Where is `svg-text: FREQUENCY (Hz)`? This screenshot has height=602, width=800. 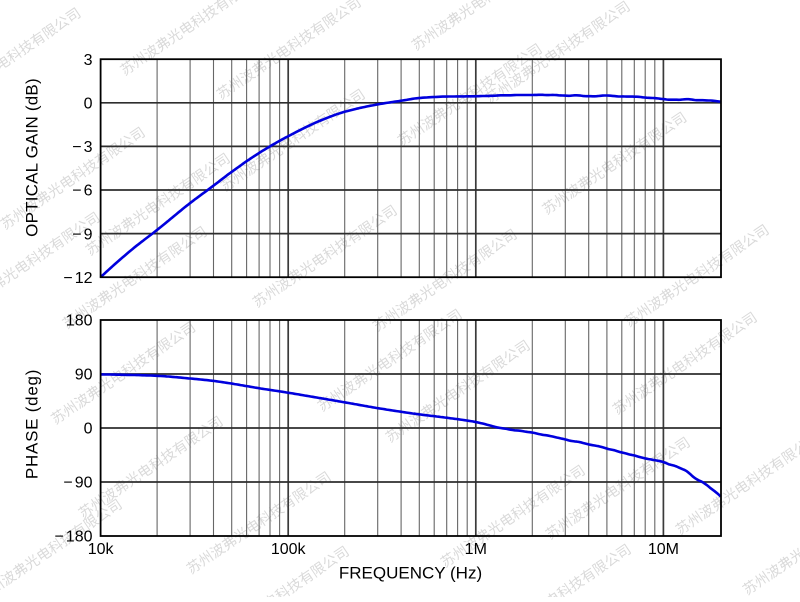 svg-text: FREQUENCY (Hz) is located at coordinates (410, 573).